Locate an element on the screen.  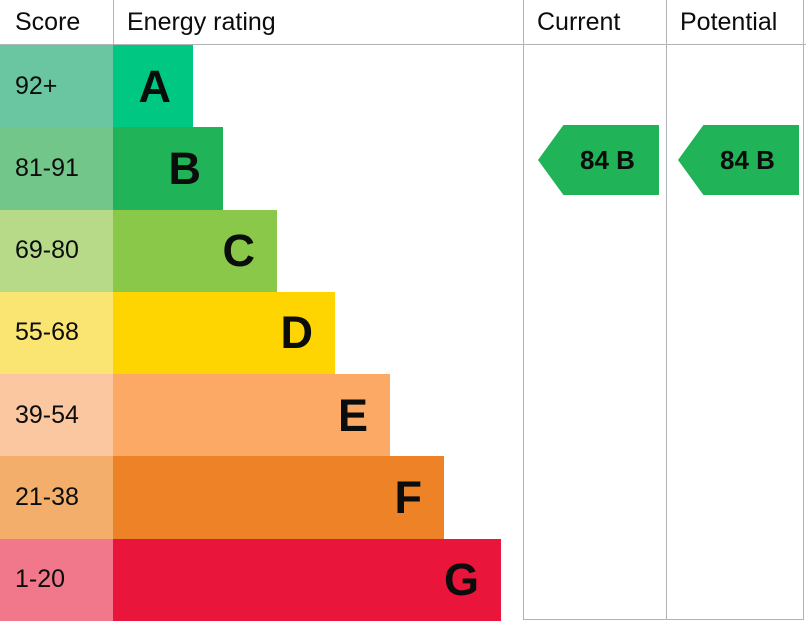
rating-band-row: 1-20 G is located at coordinates (261, 579).